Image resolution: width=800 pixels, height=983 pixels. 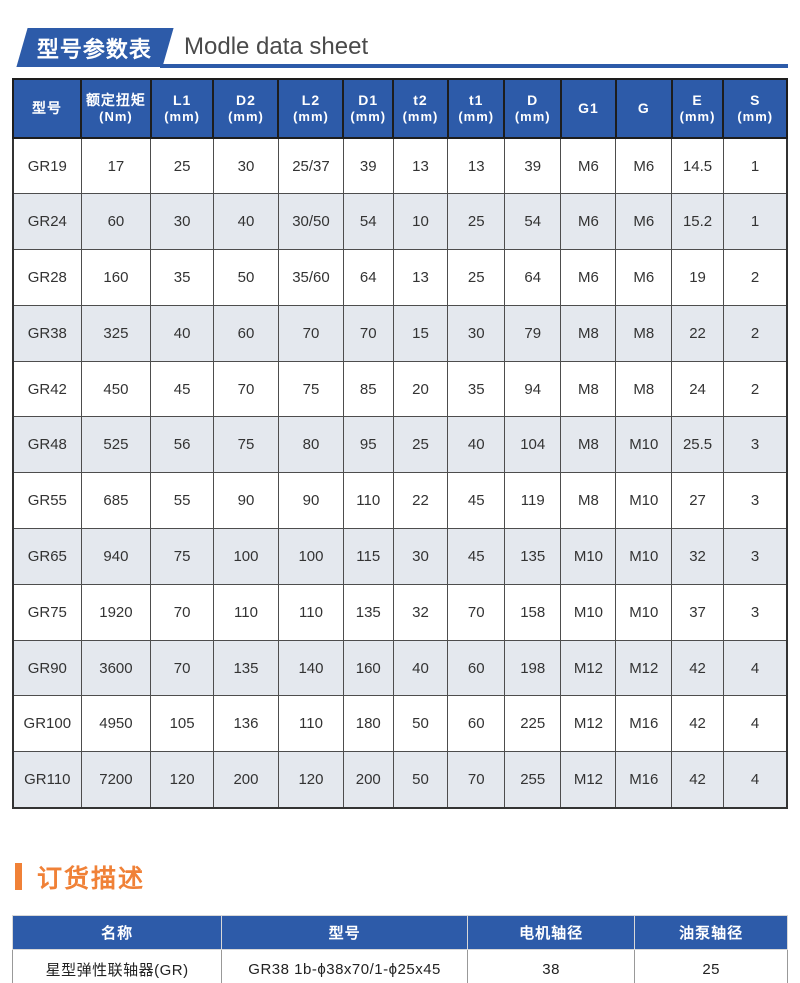 What do you see at coordinates (310, 724) in the screenshot?
I see `table-cell: 110` at bounding box center [310, 724].